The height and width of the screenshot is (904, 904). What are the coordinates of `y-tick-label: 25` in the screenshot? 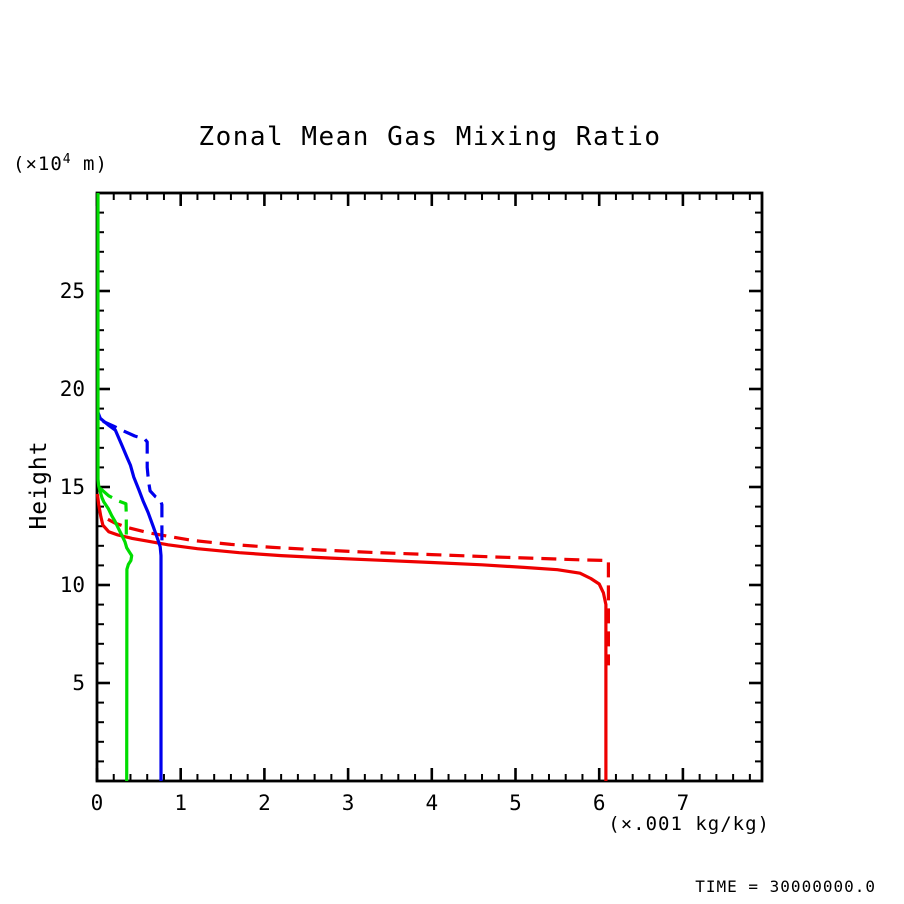 It's located at (72, 291).